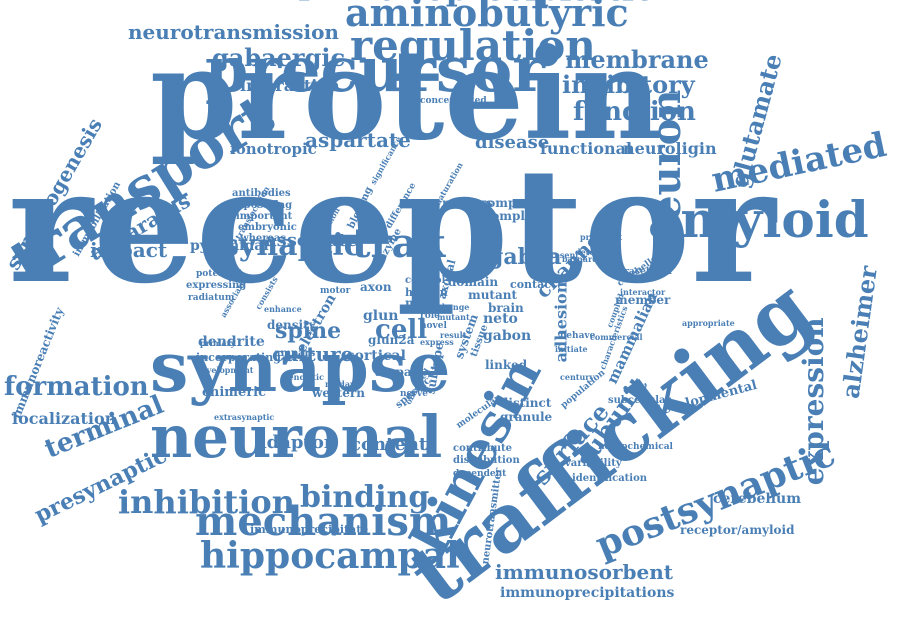 The image size is (900, 633). I want to click on word-intracellular: intracellular, so click(642, 271).